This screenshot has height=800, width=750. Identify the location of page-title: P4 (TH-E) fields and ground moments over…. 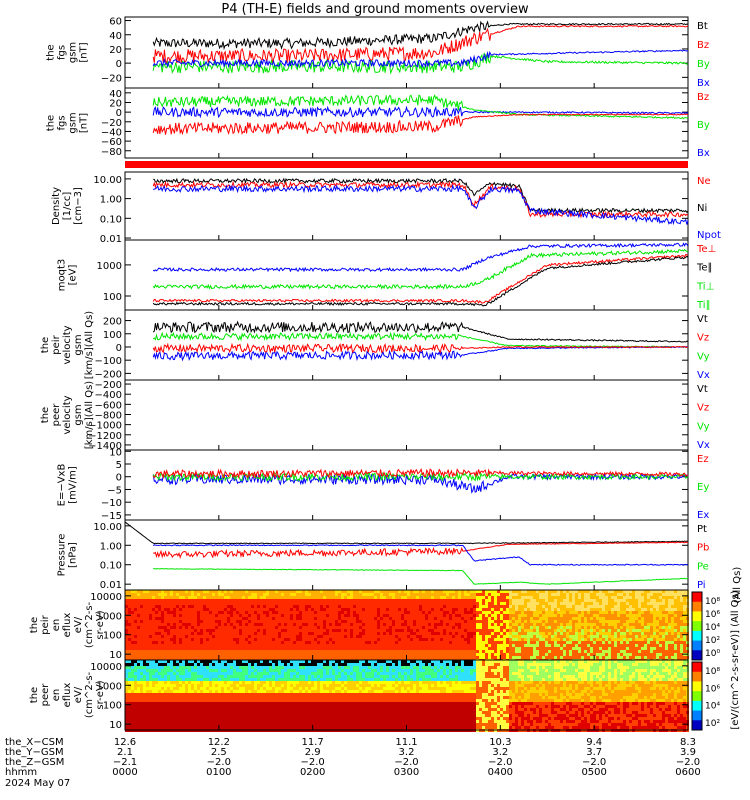
(375, 9).